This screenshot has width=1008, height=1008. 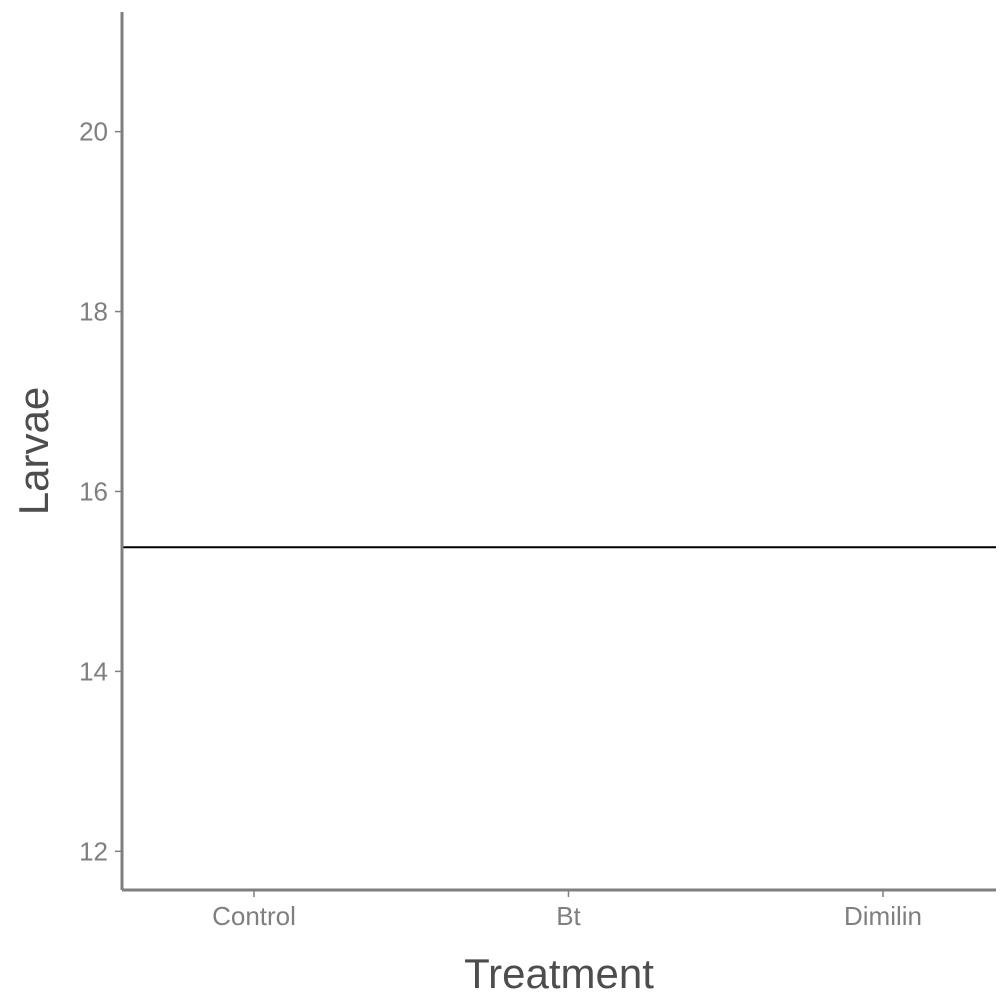 I want to click on y-tick-label: 20, so click(x=93, y=132).